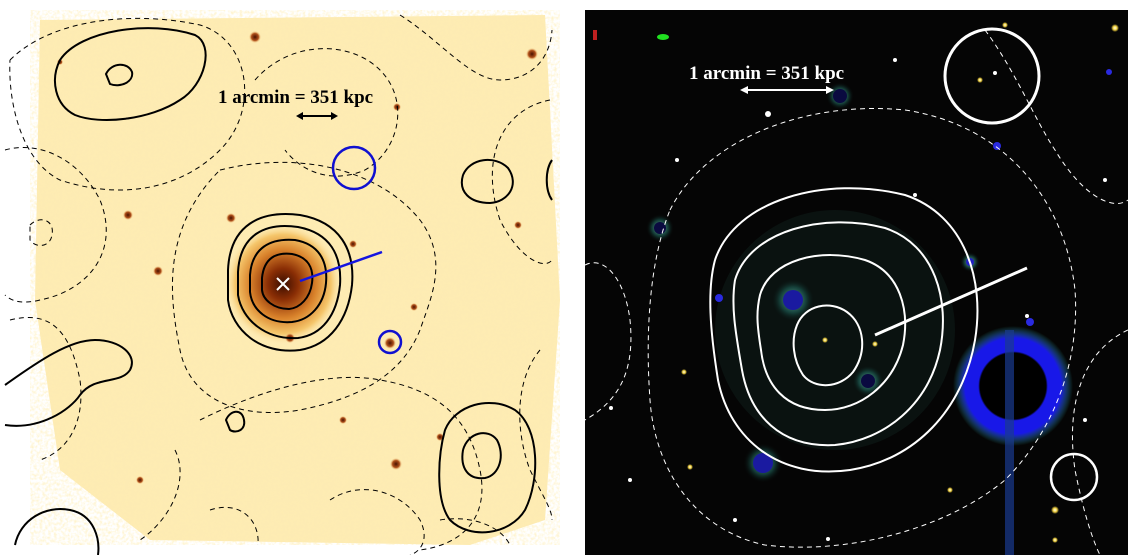 The image size is (1128, 555). I want to click on scale-bar-optical, so click(787, 90).